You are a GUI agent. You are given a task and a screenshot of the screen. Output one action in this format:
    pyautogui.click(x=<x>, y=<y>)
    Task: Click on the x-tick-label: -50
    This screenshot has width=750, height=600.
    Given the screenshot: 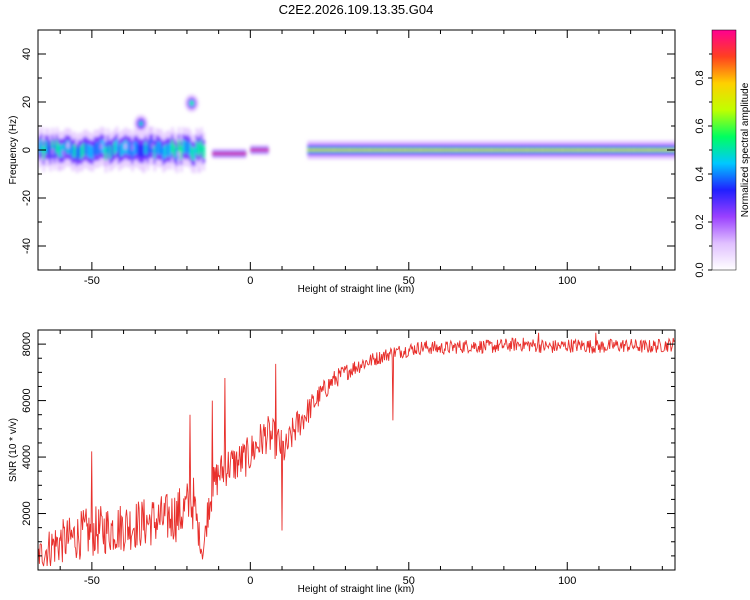 What is the action you would take?
    pyautogui.click(x=92, y=581)
    